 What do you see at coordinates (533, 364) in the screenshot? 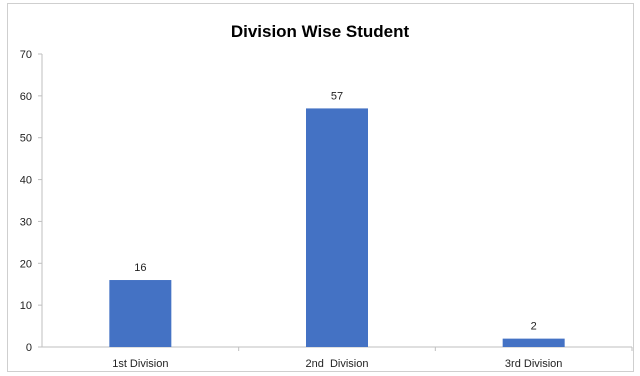
I see `x-tick-label: 3rd Division` at bounding box center [533, 364].